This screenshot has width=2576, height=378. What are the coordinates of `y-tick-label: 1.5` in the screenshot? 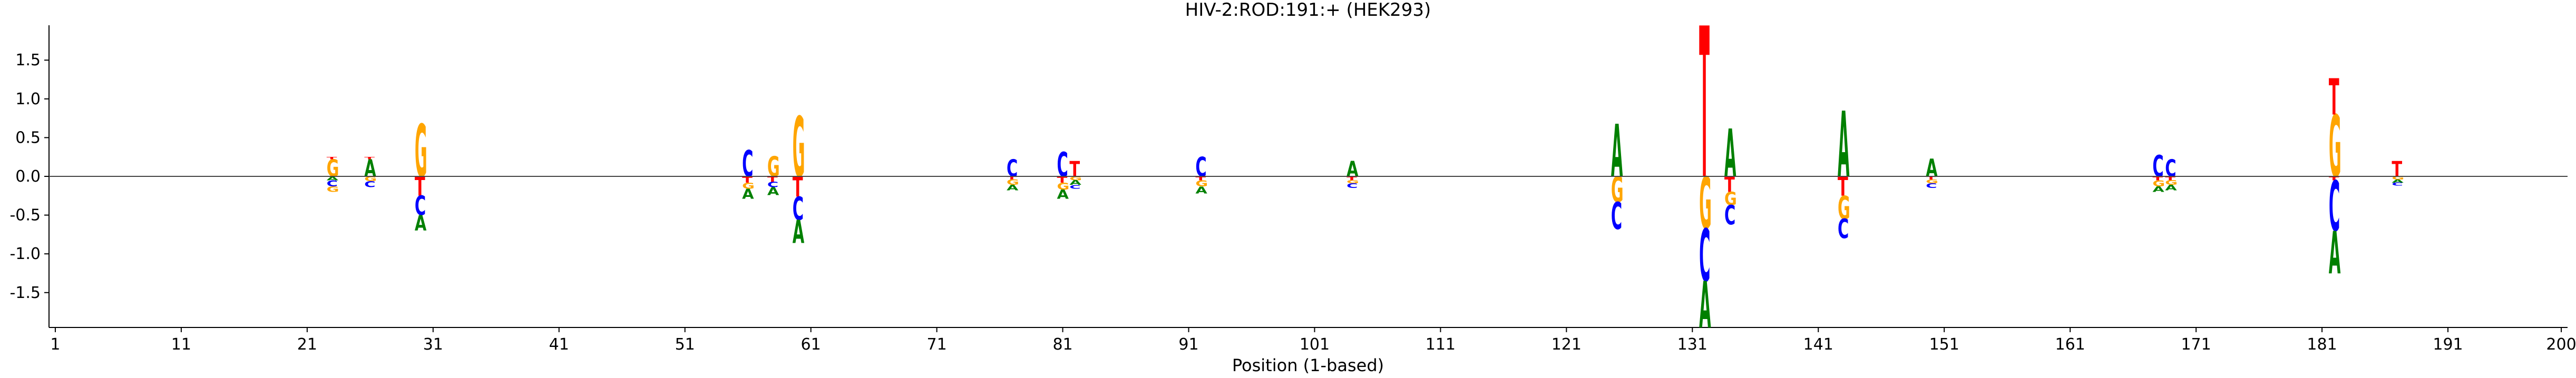 It's located at (28, 60).